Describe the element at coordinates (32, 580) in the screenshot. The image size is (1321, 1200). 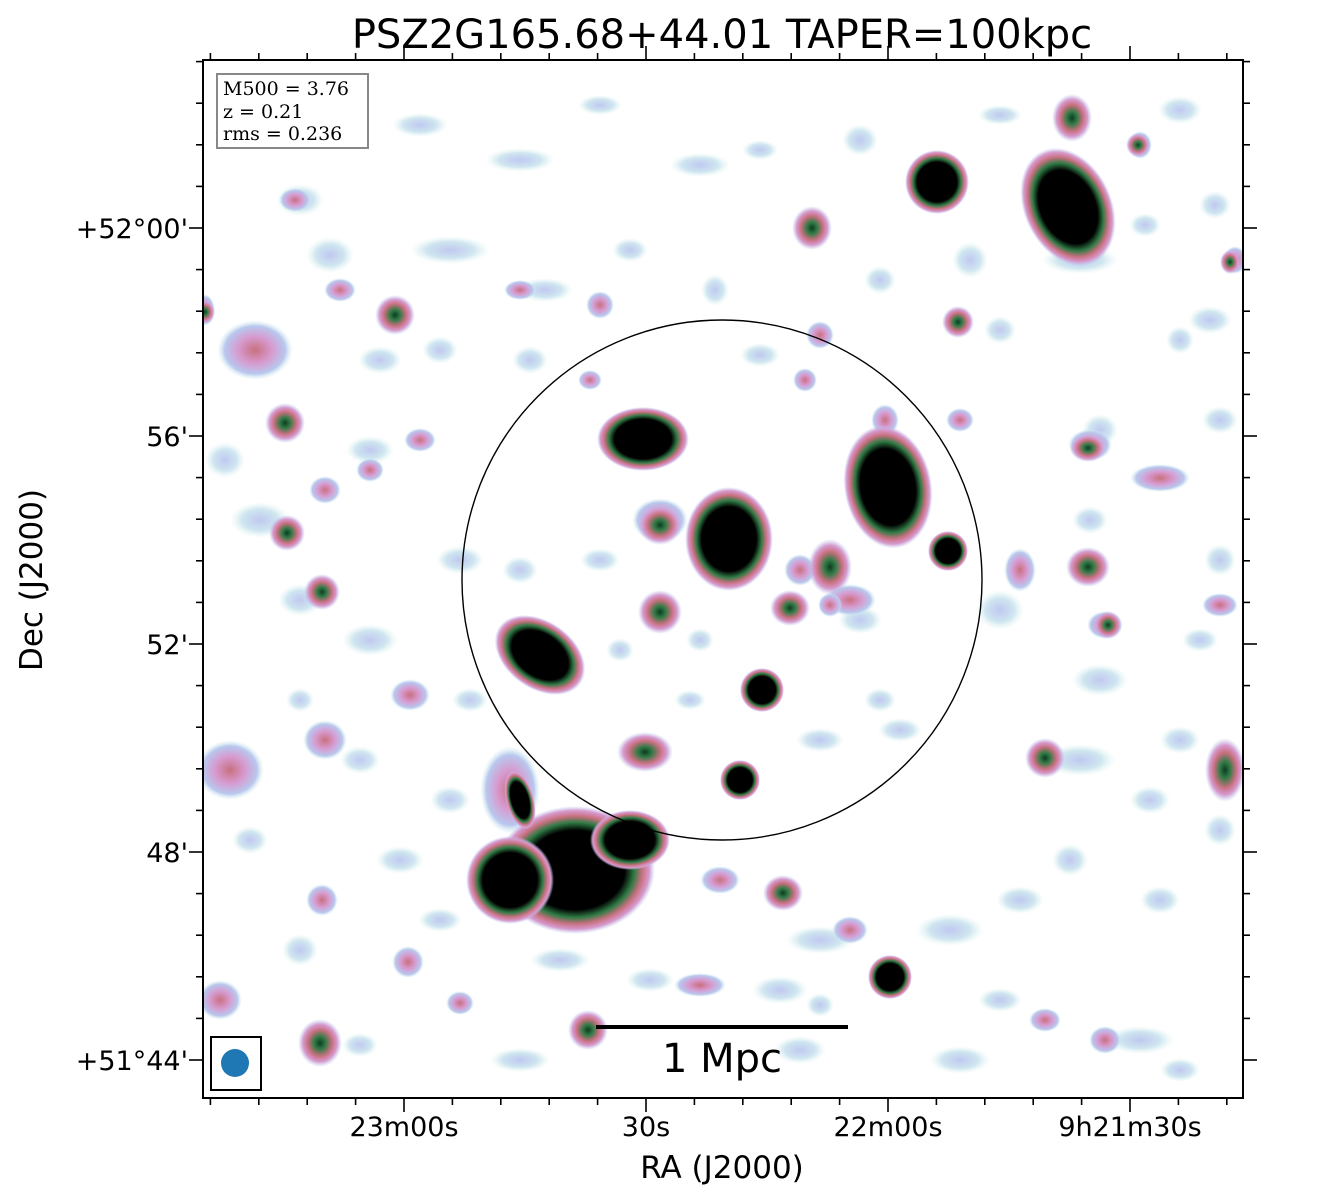
I see `y-axis-label: Dec (J2000)` at that location.